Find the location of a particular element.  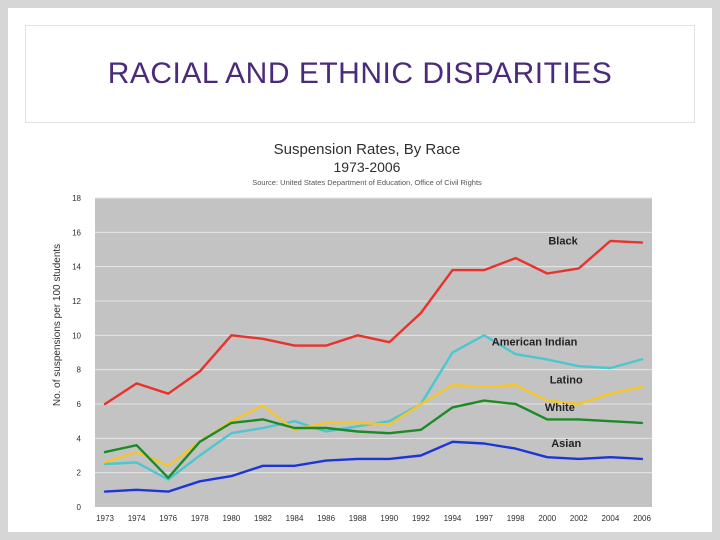

chart-subtitle: 1973-2006 is located at coordinates (367, 167).